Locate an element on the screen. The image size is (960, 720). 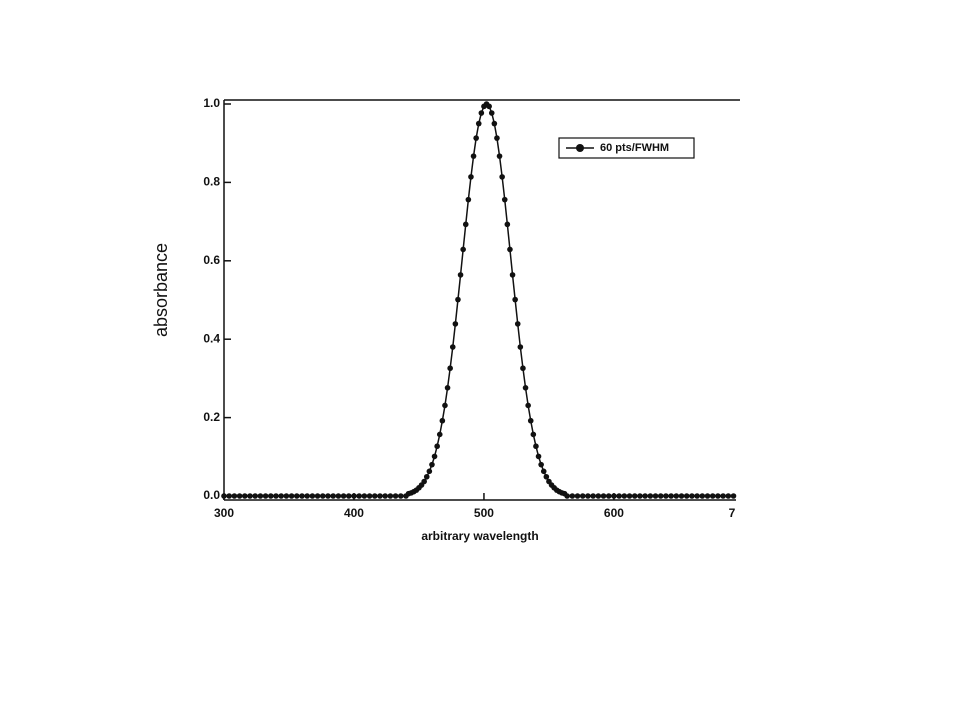
x-tick-label: 500 is located at coordinates (484, 513).